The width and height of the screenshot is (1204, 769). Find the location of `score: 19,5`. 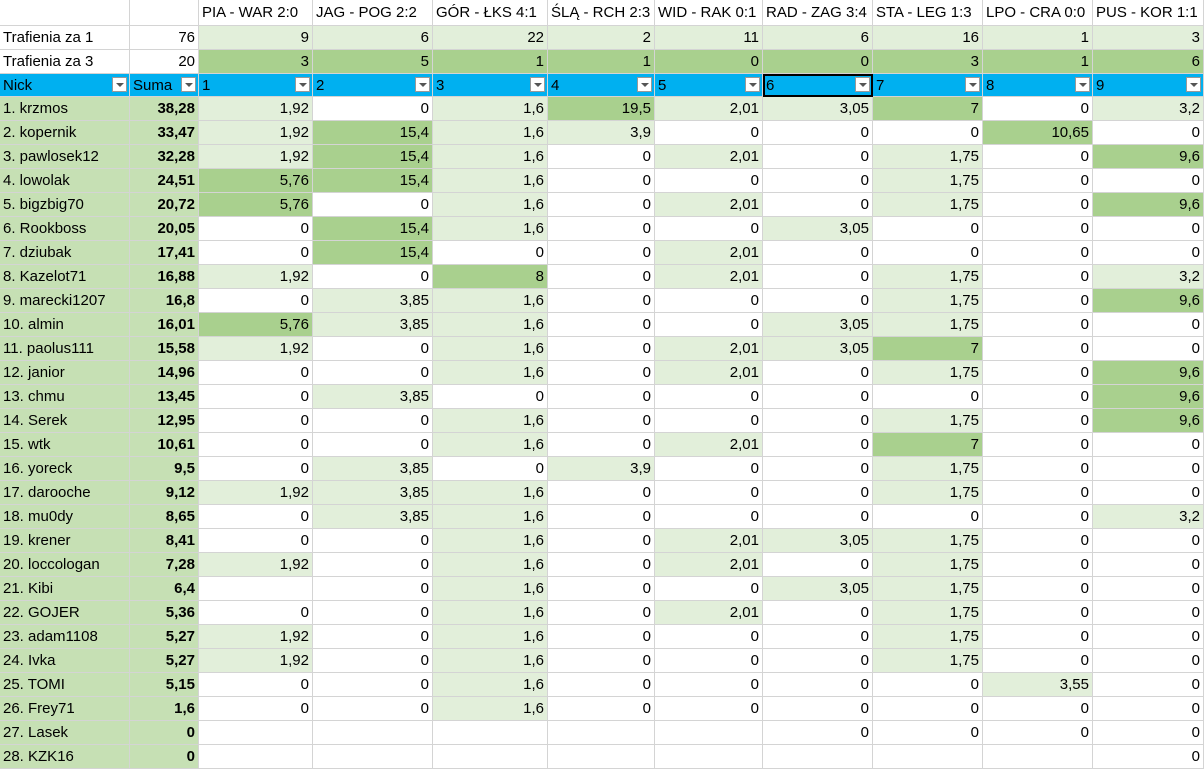

score: 19,5 is located at coordinates (601, 109).